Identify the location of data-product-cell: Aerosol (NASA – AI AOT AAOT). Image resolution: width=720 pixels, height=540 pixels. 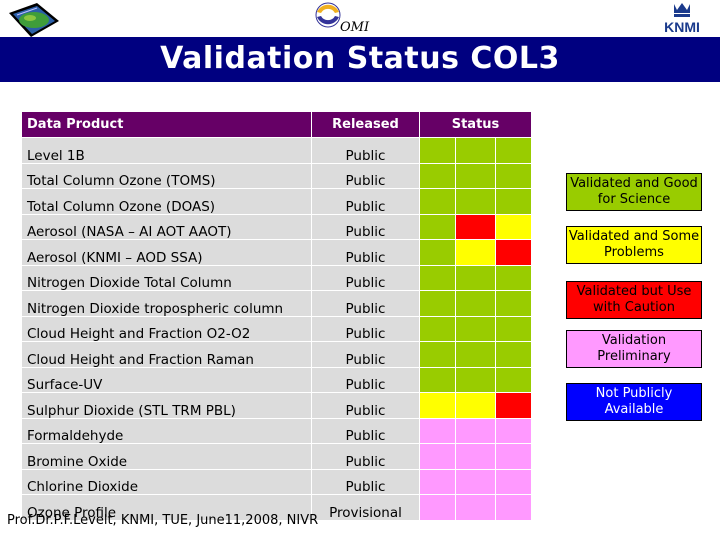
(166, 226).